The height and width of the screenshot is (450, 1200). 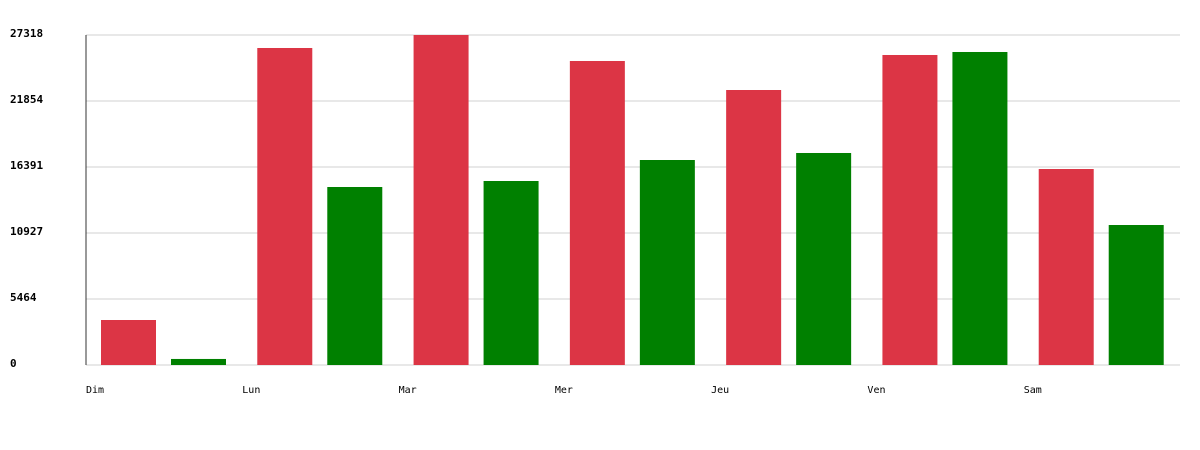 I want to click on x-tick-label: Dim, so click(x=95, y=390).